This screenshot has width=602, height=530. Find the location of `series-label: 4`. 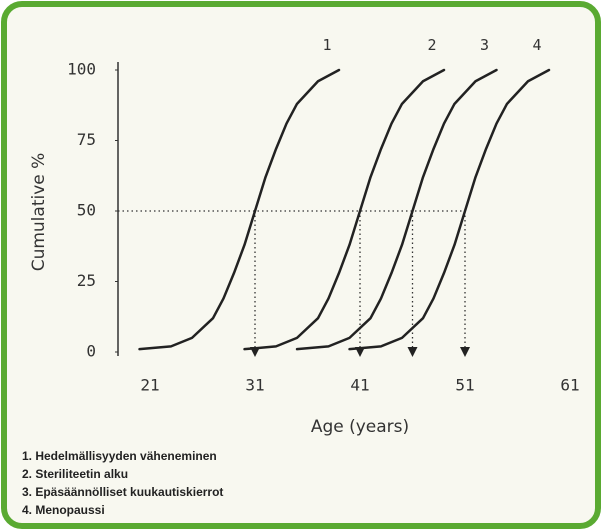

series-label: 4 is located at coordinates (536, 45).